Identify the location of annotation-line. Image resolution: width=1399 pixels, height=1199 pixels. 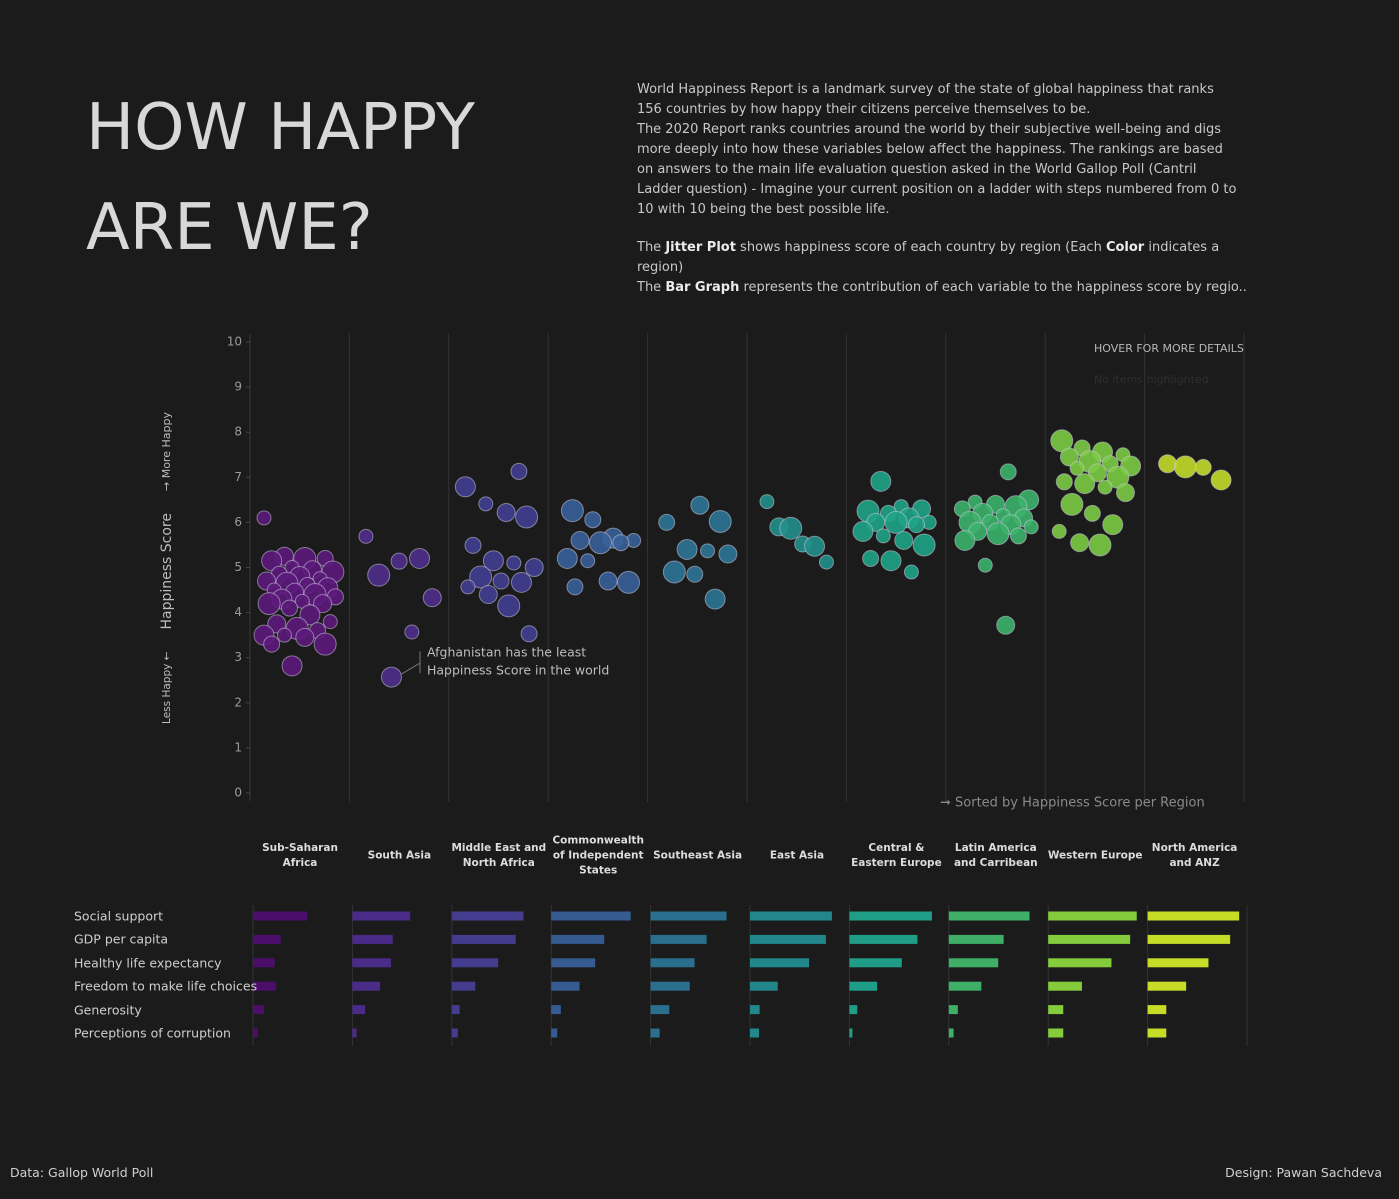
(411, 668).